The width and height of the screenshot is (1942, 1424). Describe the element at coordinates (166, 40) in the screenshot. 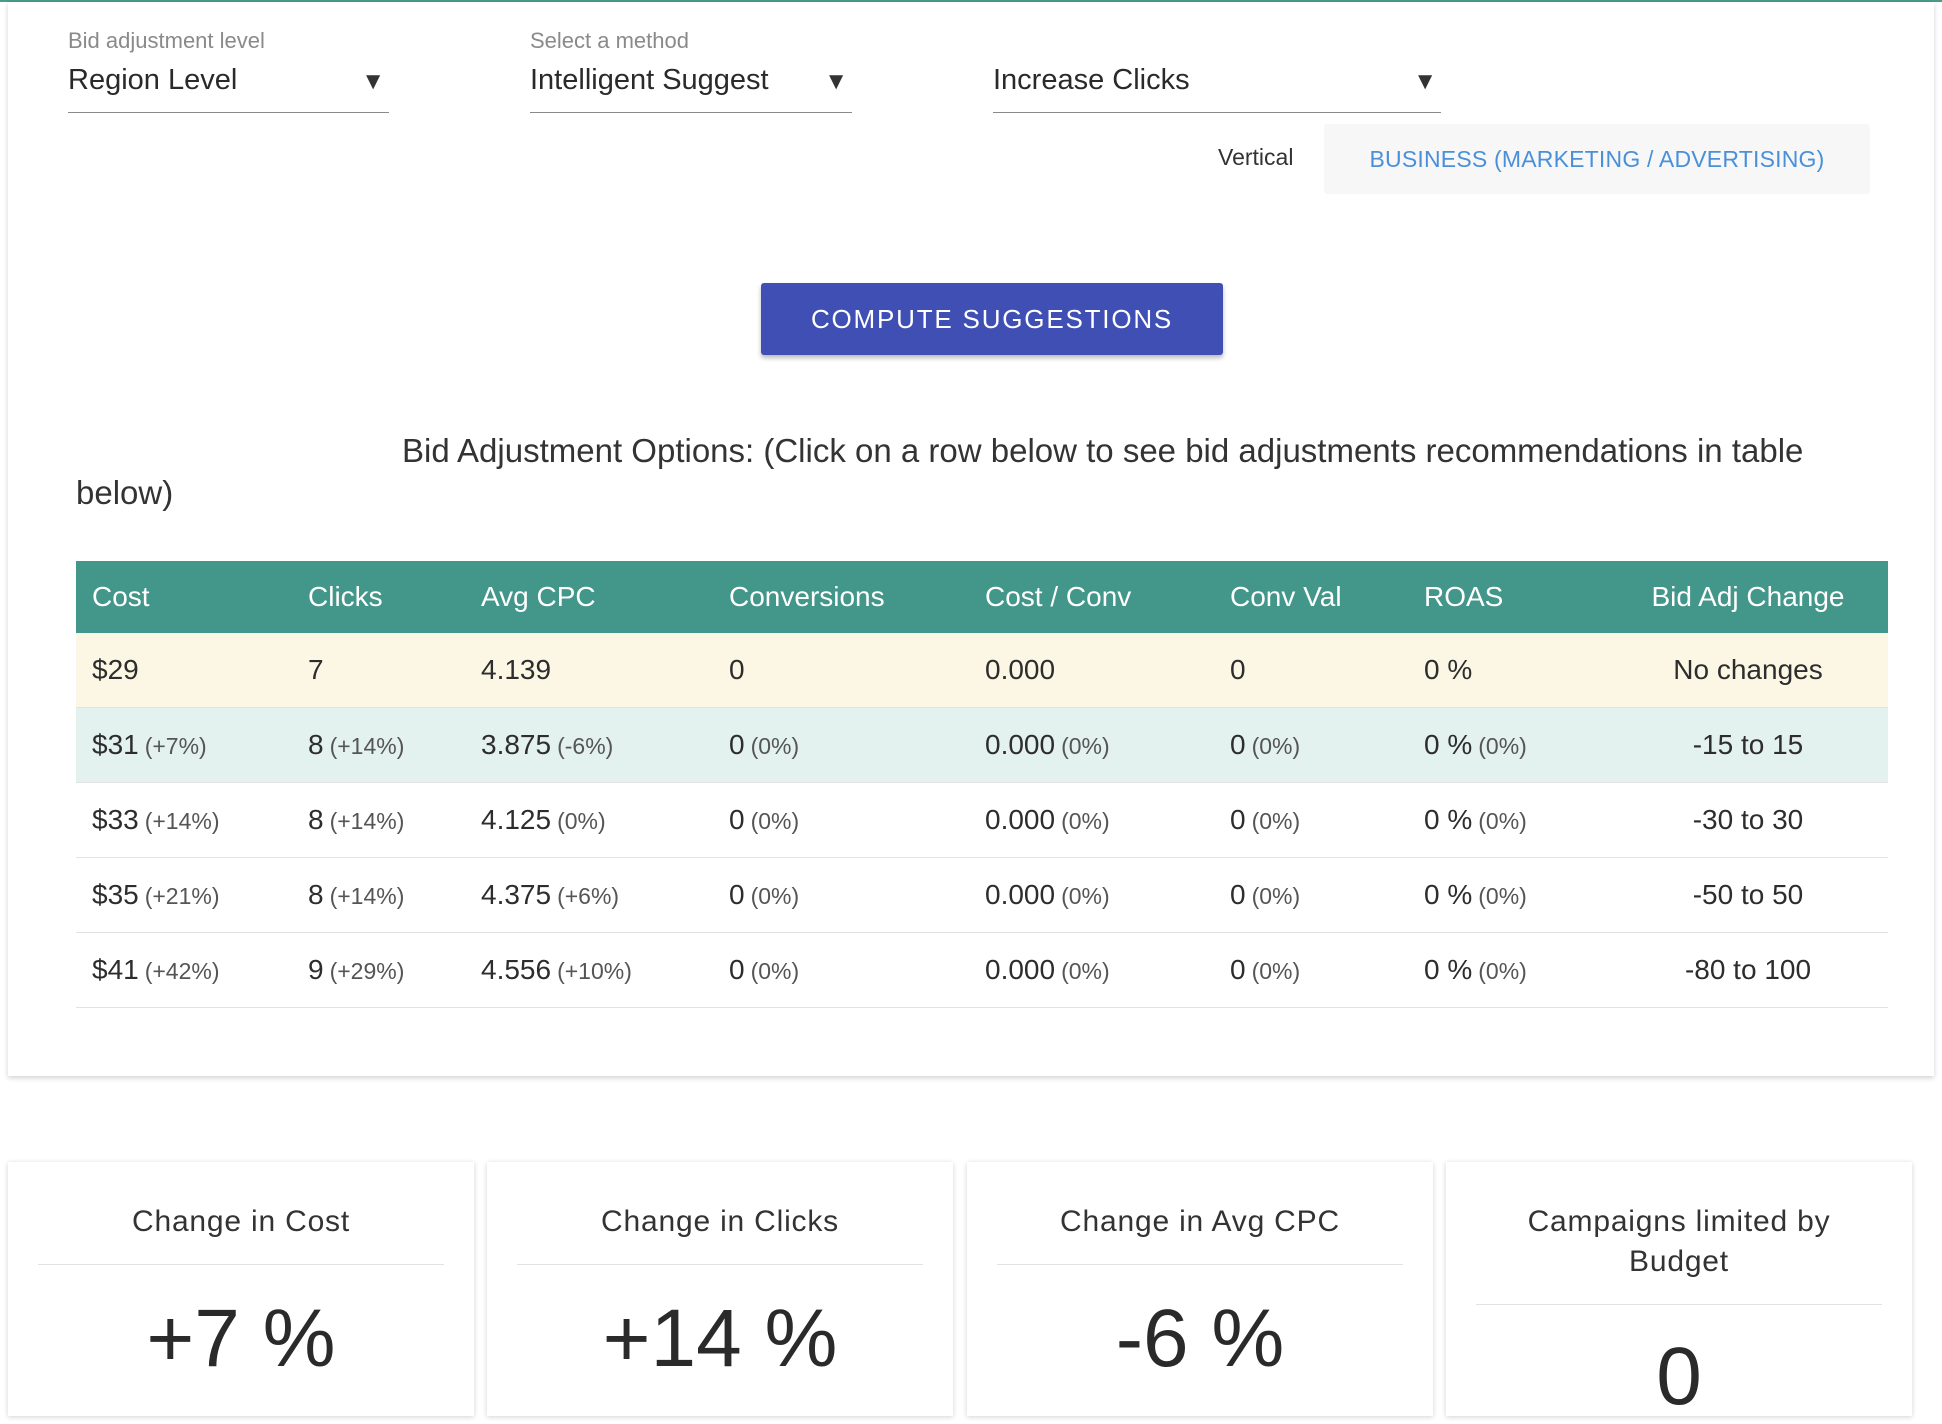

I see `bid-level-label: Bid adjustment level` at that location.